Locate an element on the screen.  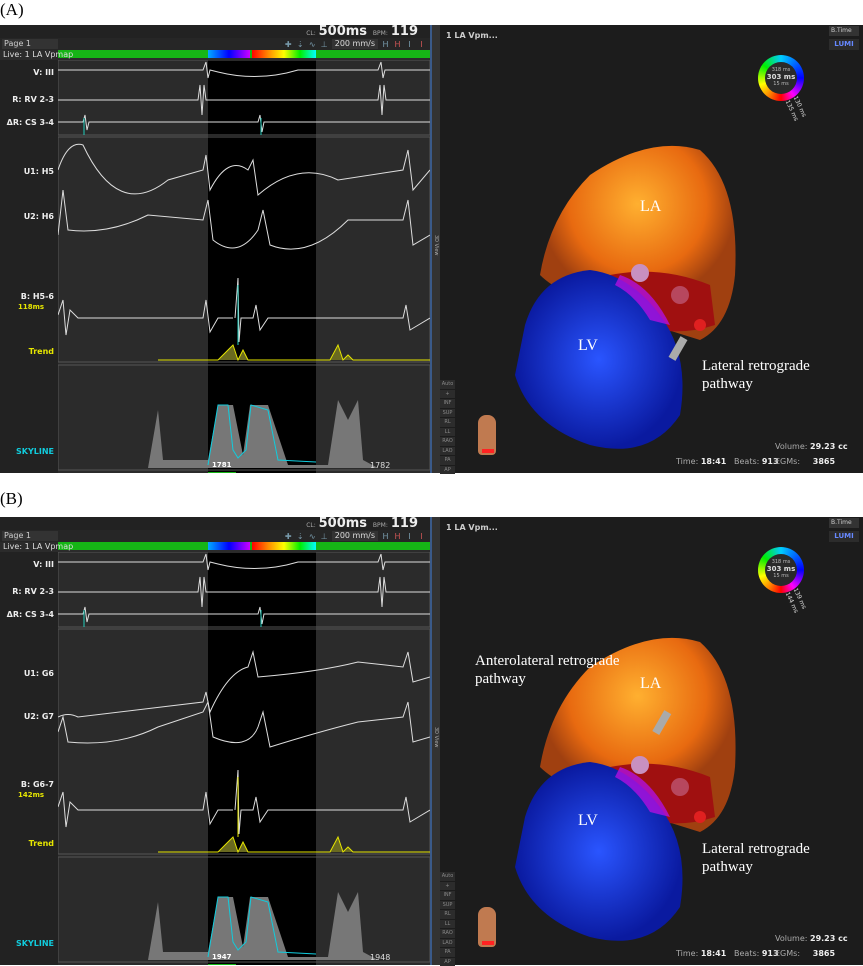
channel-b: B: G6-7 is located at coordinates (37, 784).